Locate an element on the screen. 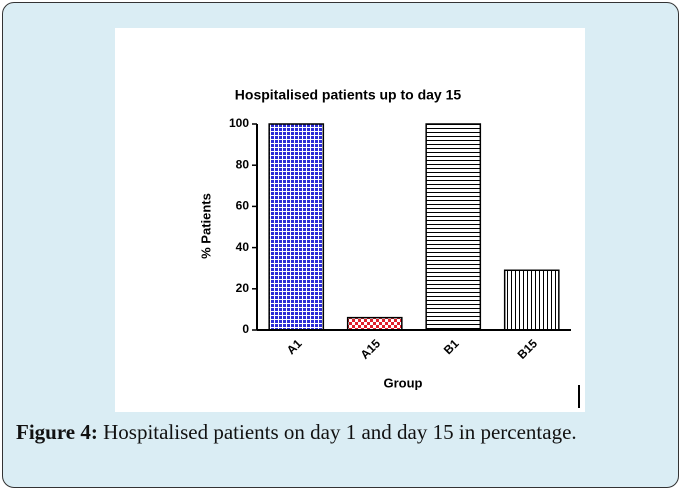 Image resolution: width=685 pixels, height=494 pixels. x-axis-label: Group is located at coordinates (403, 382).